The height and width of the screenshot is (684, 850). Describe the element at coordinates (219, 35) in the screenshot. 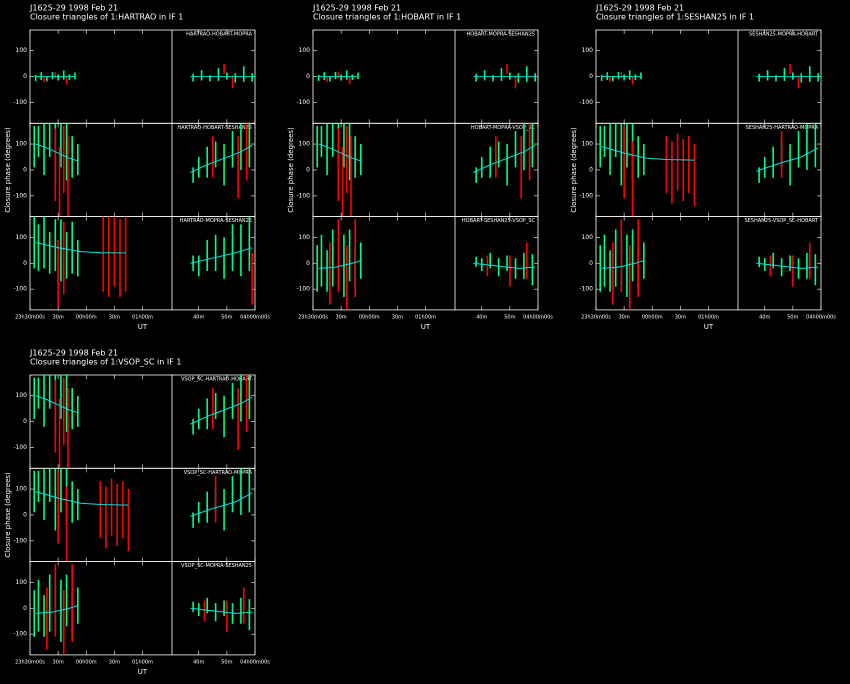

I see `panel-label: HARTRAO-HOBART-MOPRA` at that location.